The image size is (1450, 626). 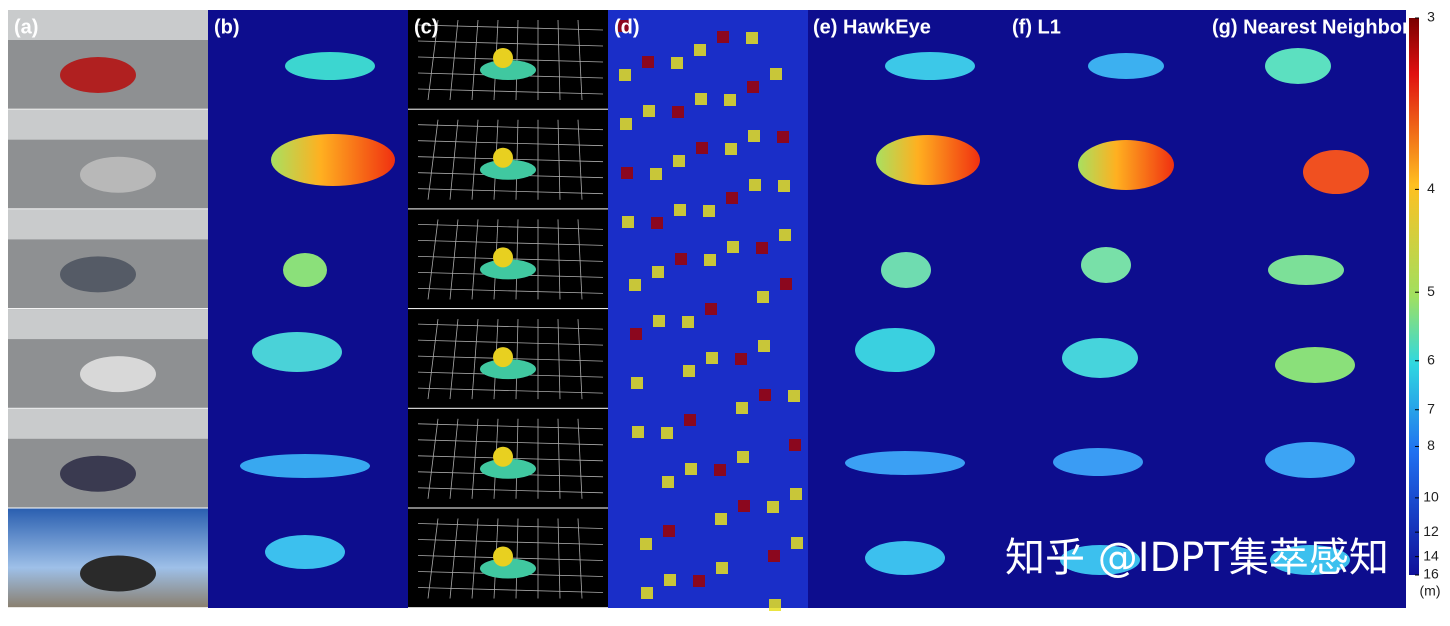 What do you see at coordinates (1431, 17) in the screenshot?
I see `colorbar-tick-label: 3` at bounding box center [1431, 17].